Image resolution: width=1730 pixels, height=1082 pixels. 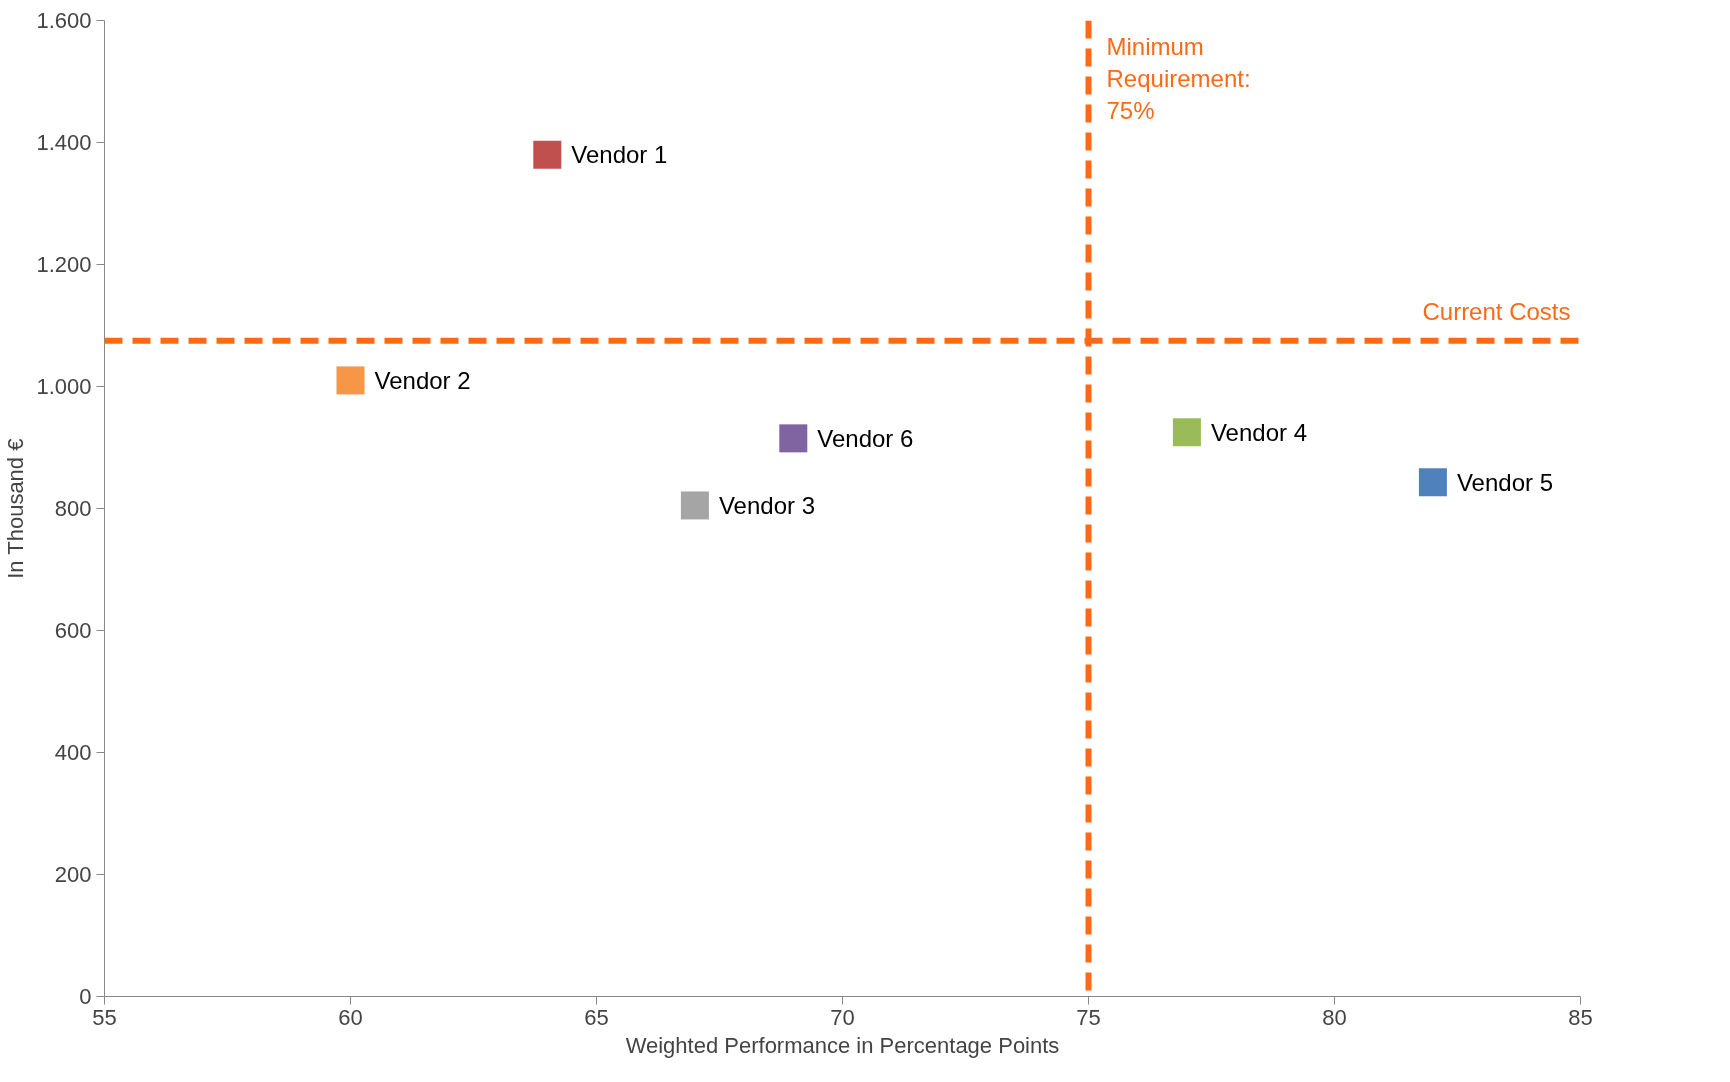 What do you see at coordinates (842, 1045) in the screenshot?
I see `x-axis-title: Weighted Performance in Percentage Points` at bounding box center [842, 1045].